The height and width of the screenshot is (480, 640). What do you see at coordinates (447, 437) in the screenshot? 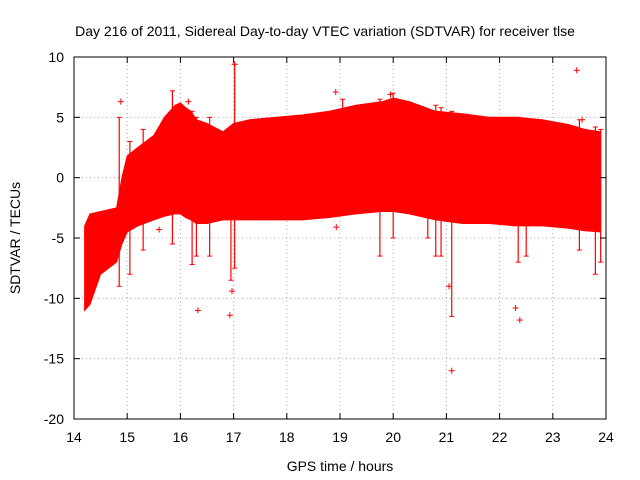
I see `x-tick-label: 21` at bounding box center [447, 437].